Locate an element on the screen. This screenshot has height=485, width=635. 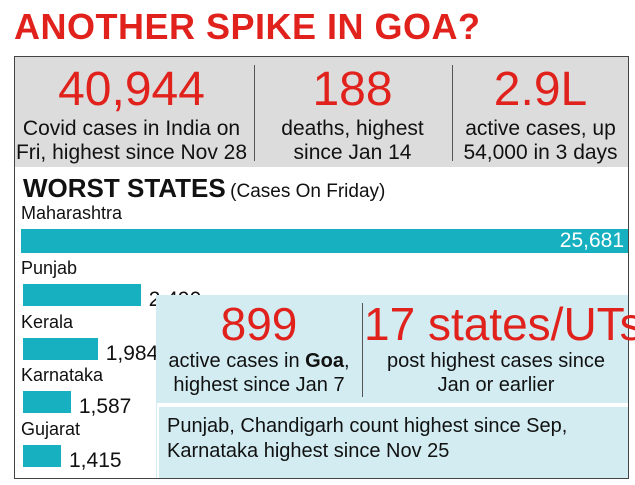
stat-deaths: 188 deaths, highest since Jan 14 is located at coordinates (352, 112).